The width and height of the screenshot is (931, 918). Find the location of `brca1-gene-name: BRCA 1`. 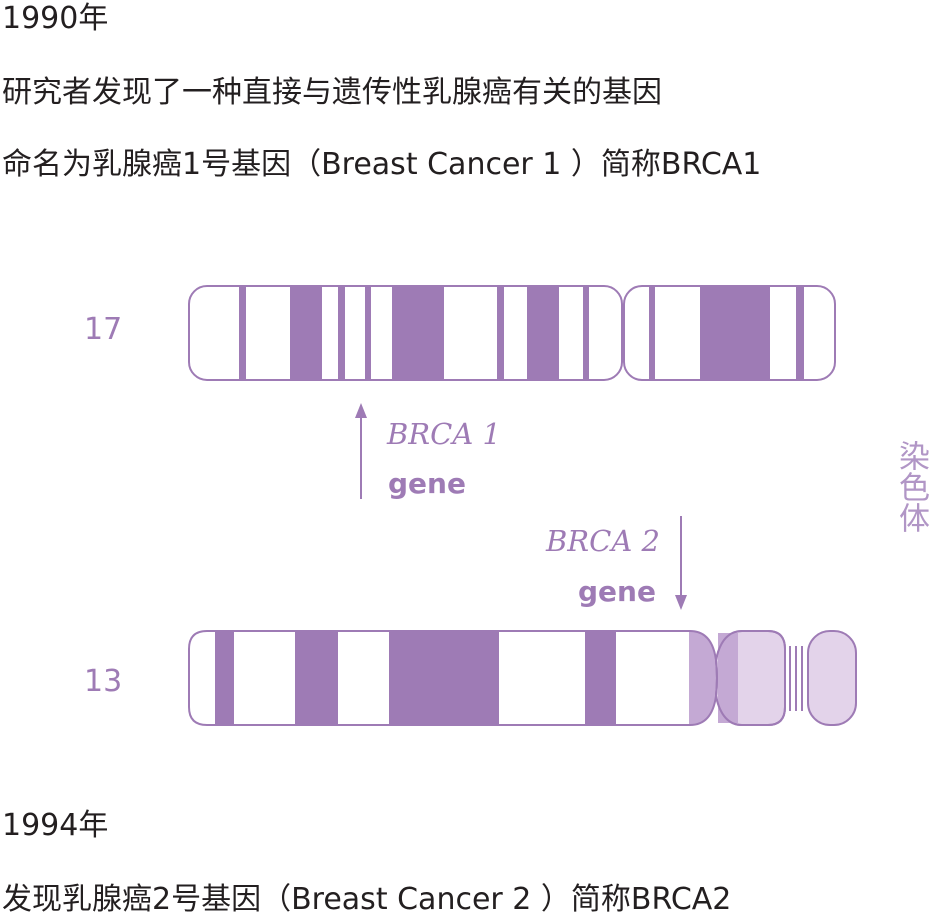

brca1-gene-name: BRCA 1 is located at coordinates (444, 434).